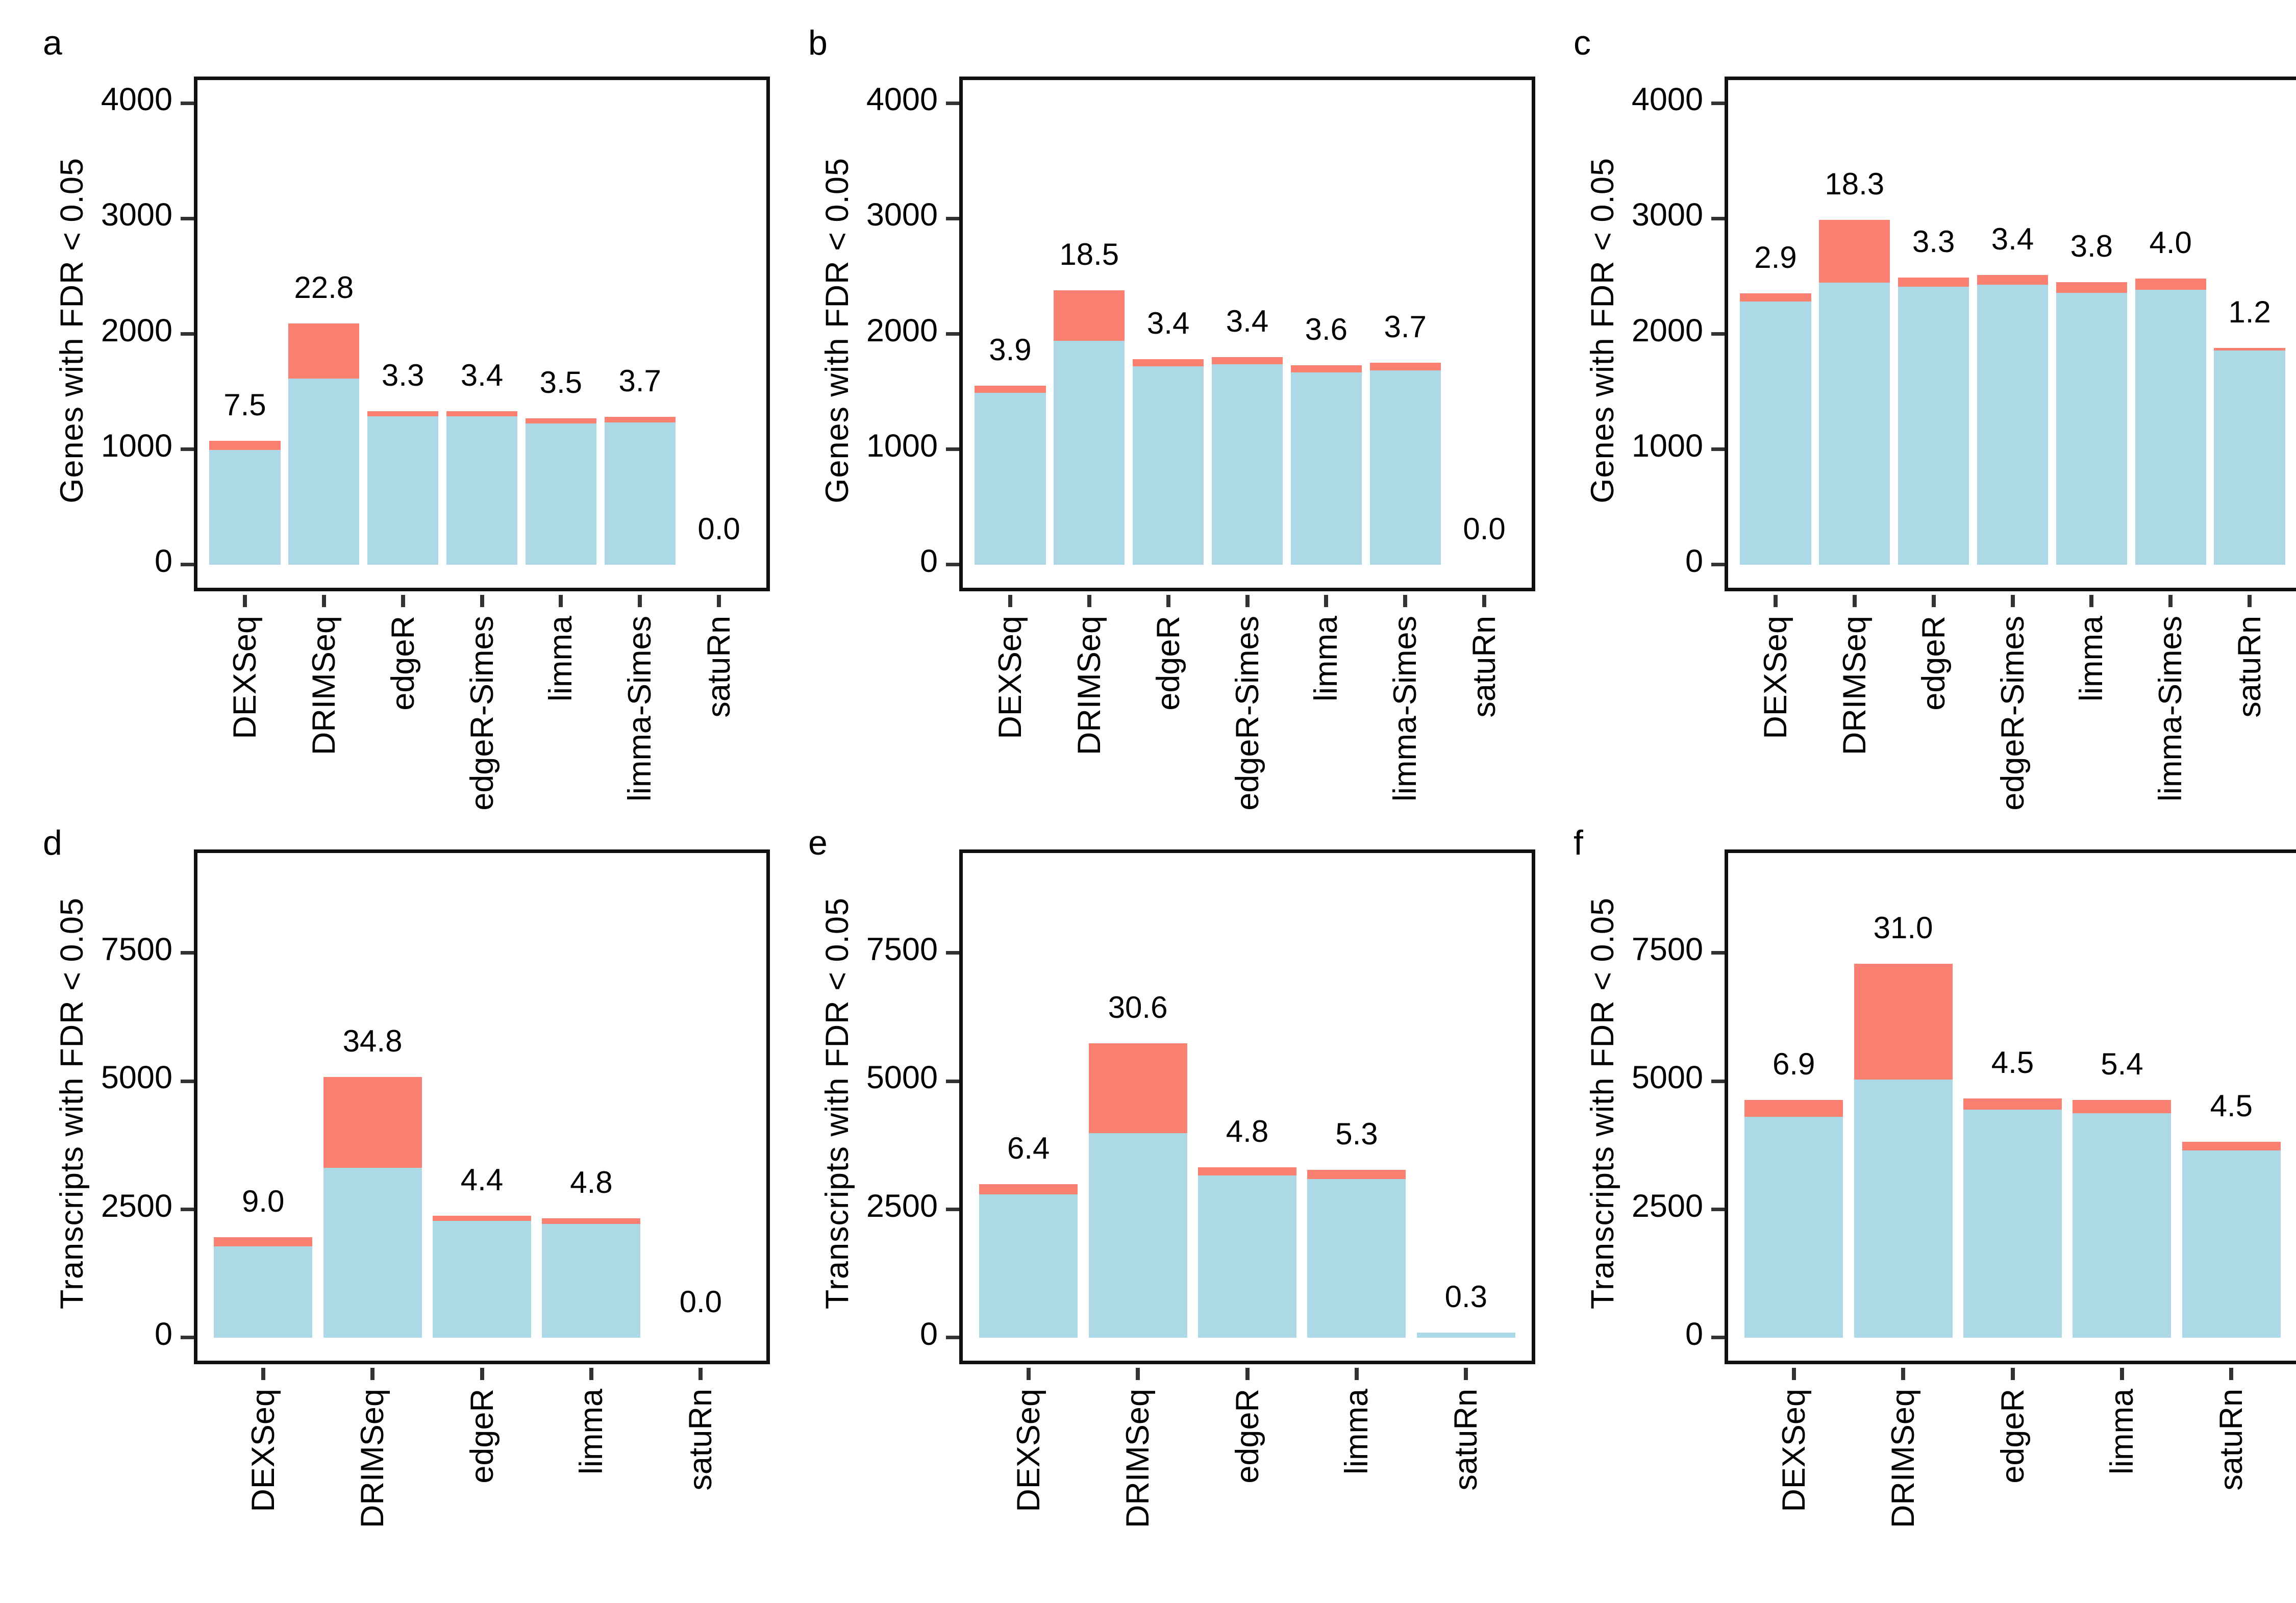 Image resolution: width=2296 pixels, height=1603 pixels. I want to click on fdp-label: 4.0, so click(2170, 243).